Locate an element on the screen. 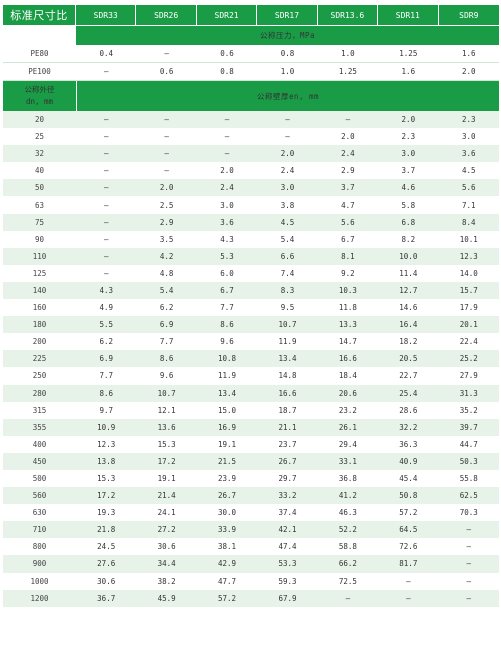 The width and height of the screenshot is (501, 662). dn-cell: 225 is located at coordinates (39, 359).